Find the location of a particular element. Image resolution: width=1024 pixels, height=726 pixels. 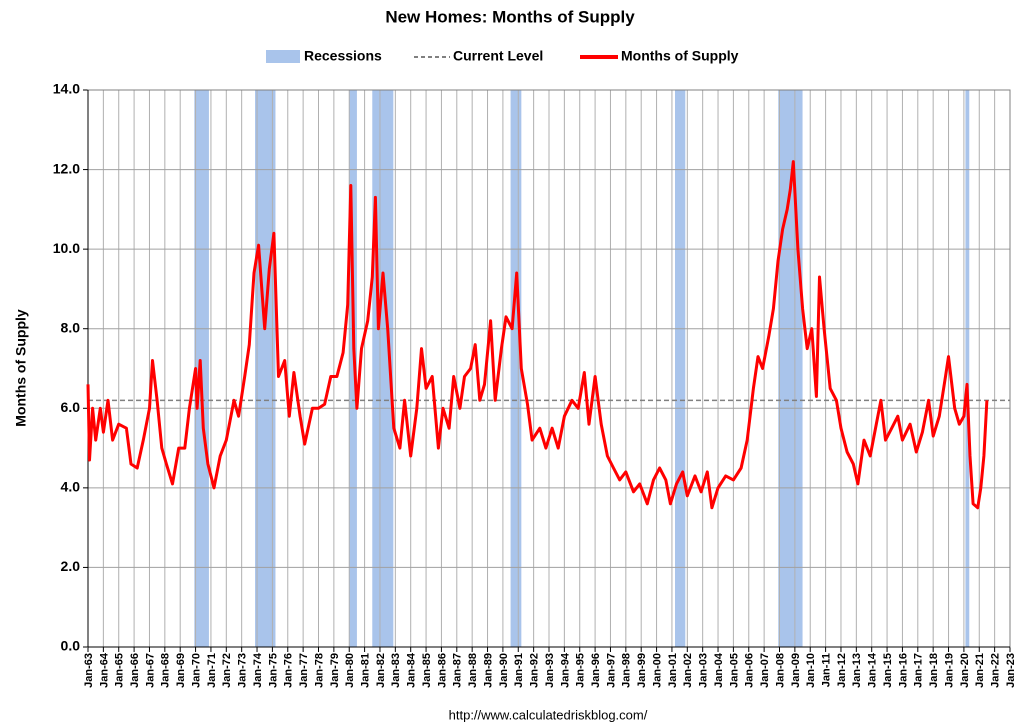

x-tick-label: Jan-90 is located at coordinates (504, 670).